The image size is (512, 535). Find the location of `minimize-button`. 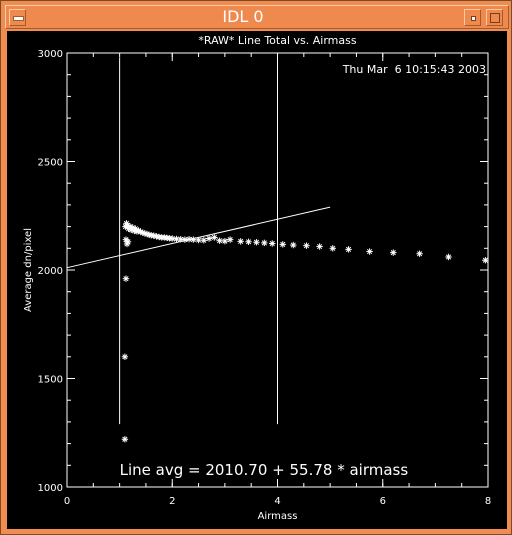

minimize-button is located at coordinates (472, 17).